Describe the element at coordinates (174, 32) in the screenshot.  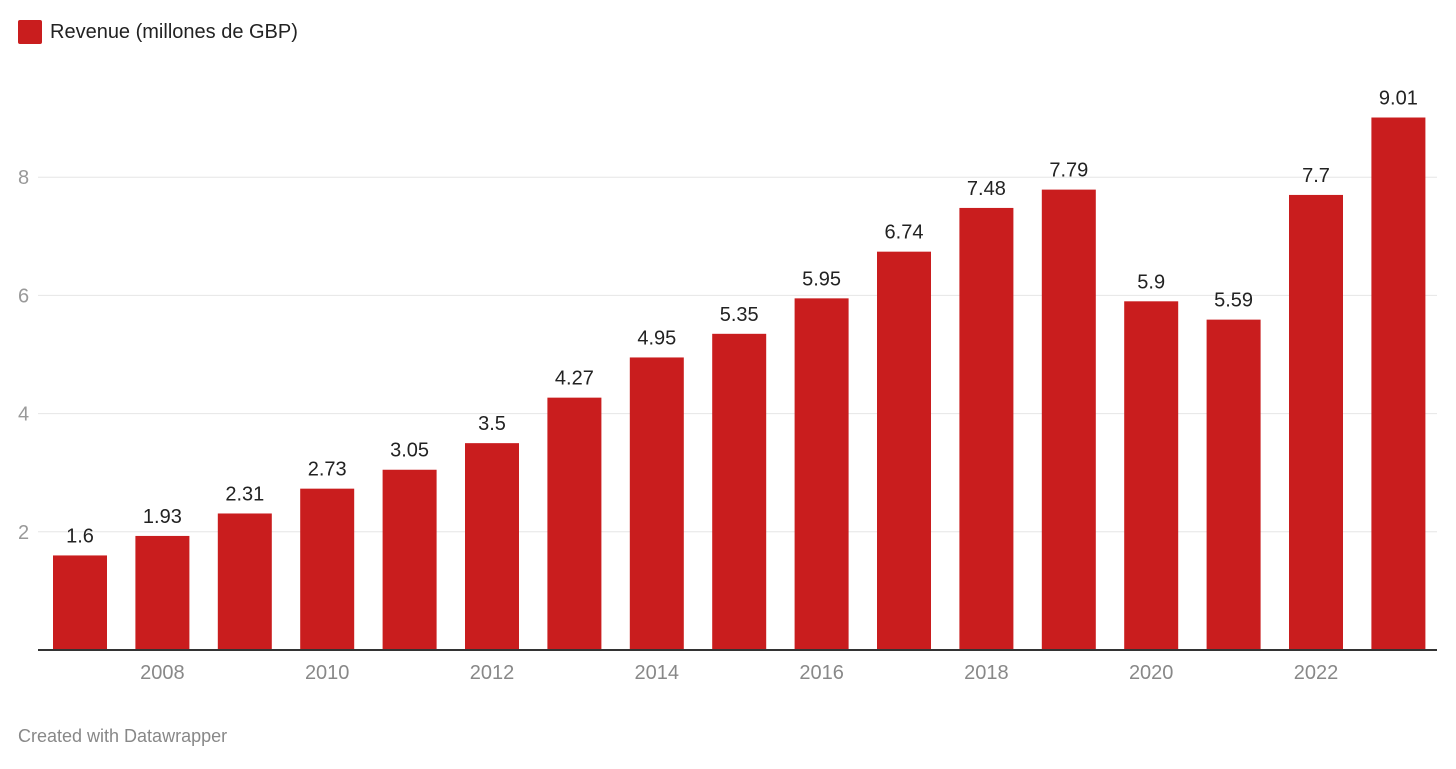
I see `legend-label: Revenue (millones de GBP)` at that location.